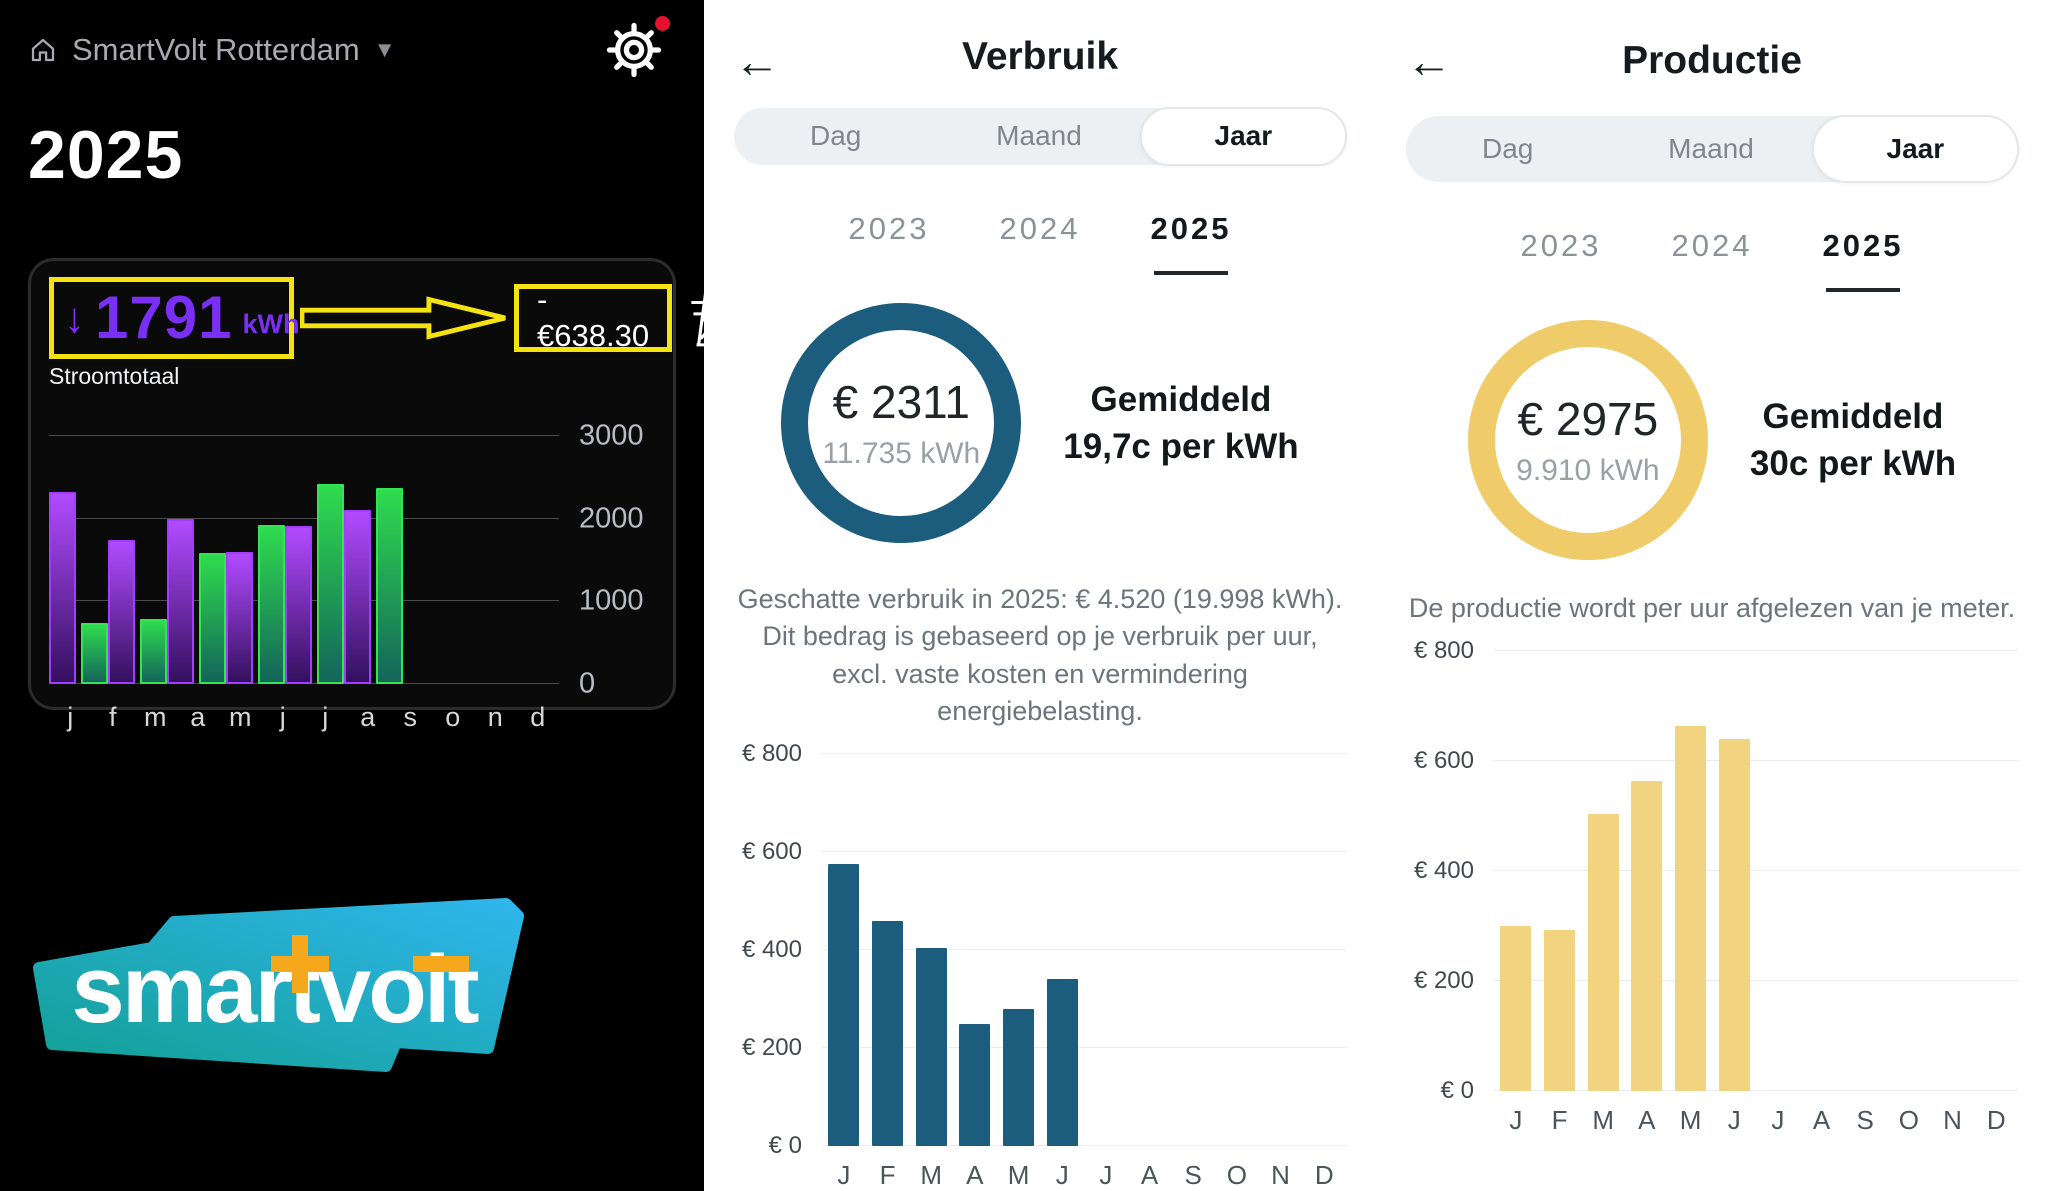 This screenshot has height=1191, width=2048. Describe the element at coordinates (1734, 1120) in the screenshot. I see `x-axis-label: J` at that location.